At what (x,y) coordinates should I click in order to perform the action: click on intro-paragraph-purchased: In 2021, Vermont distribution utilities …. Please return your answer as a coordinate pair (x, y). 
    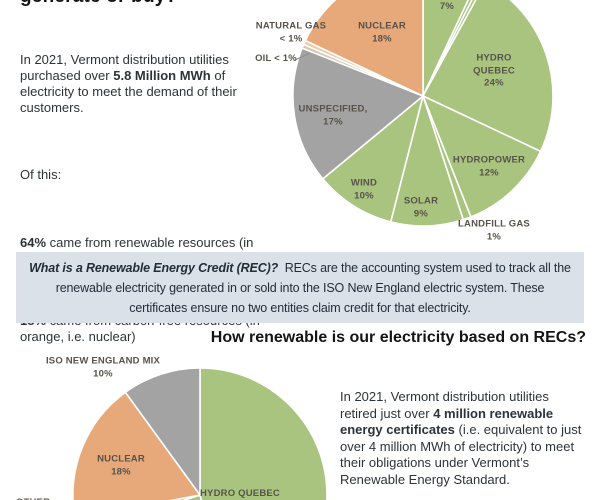
    Looking at the image, I should click on (128, 83).